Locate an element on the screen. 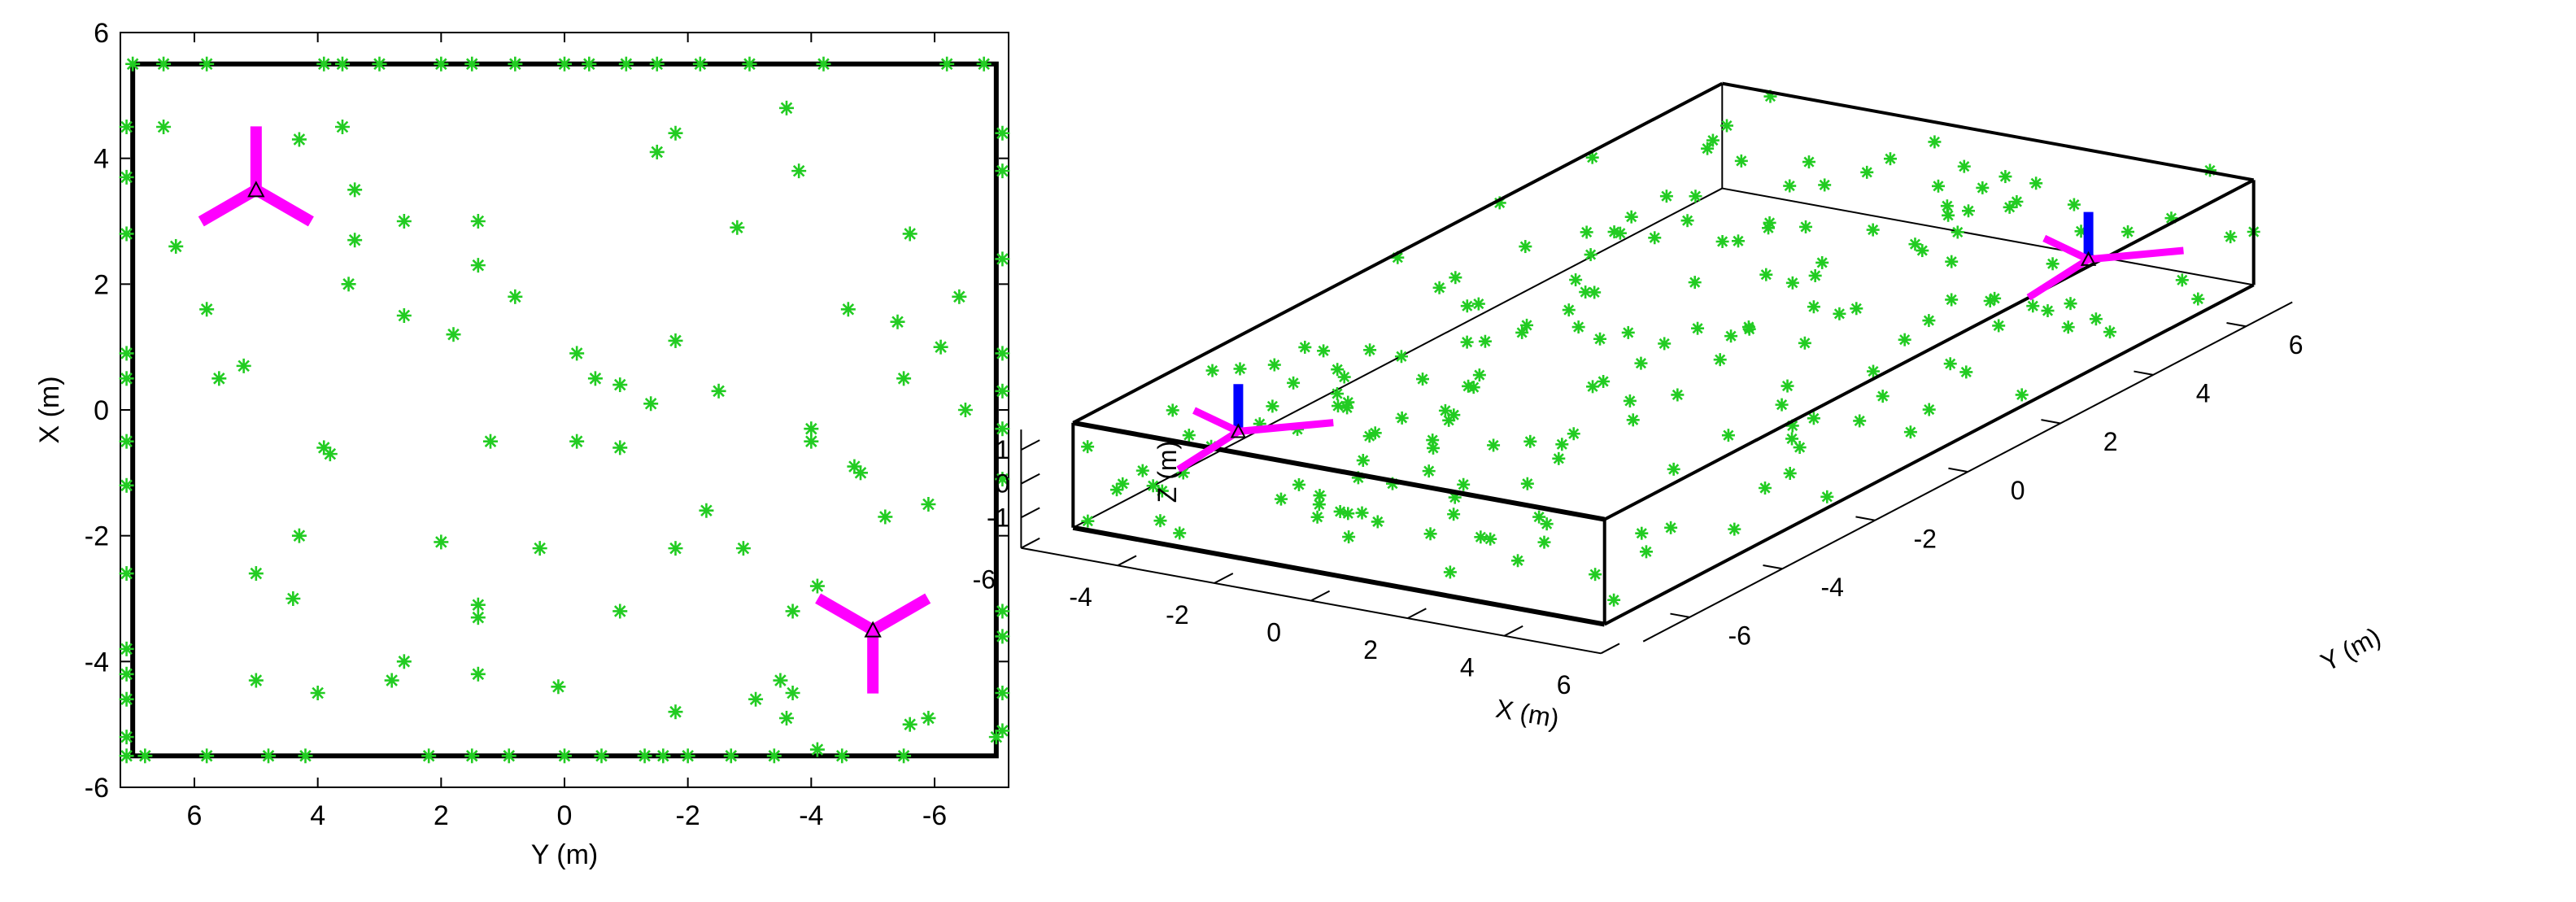 This screenshot has width=2576, height=902. z-tick-3d is located at coordinates (1030, 479).